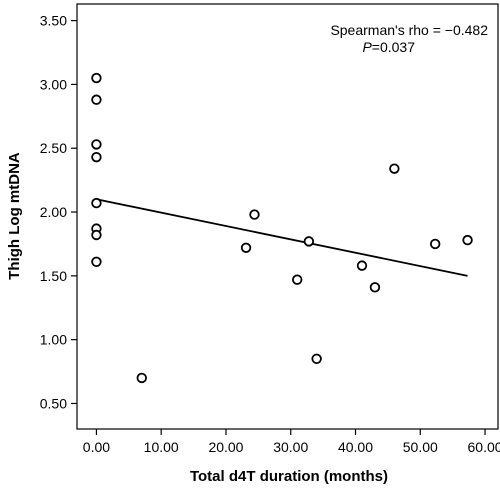  What do you see at coordinates (282, 237) in the screenshot?
I see `fit-line` at bounding box center [282, 237].